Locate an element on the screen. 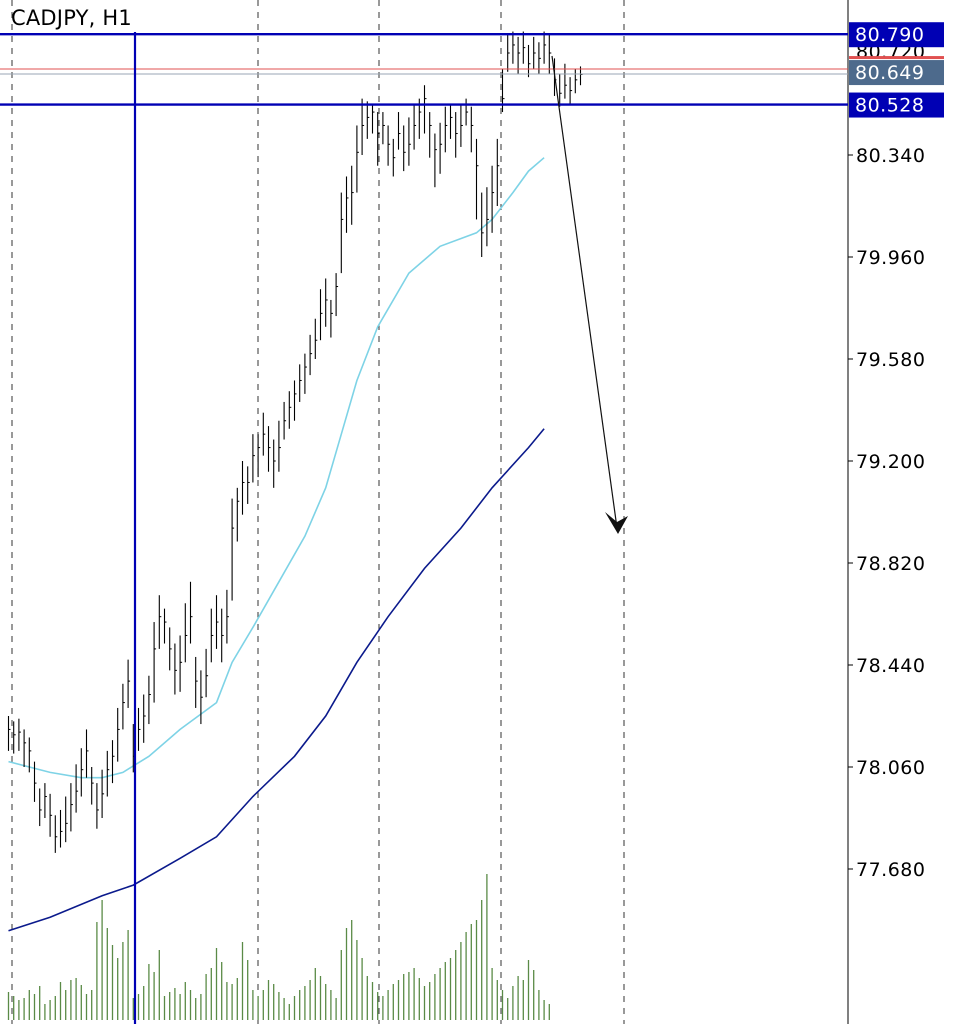 This screenshot has width=954, height=1024. axis-tick-label: 79.200 is located at coordinates (890, 462).